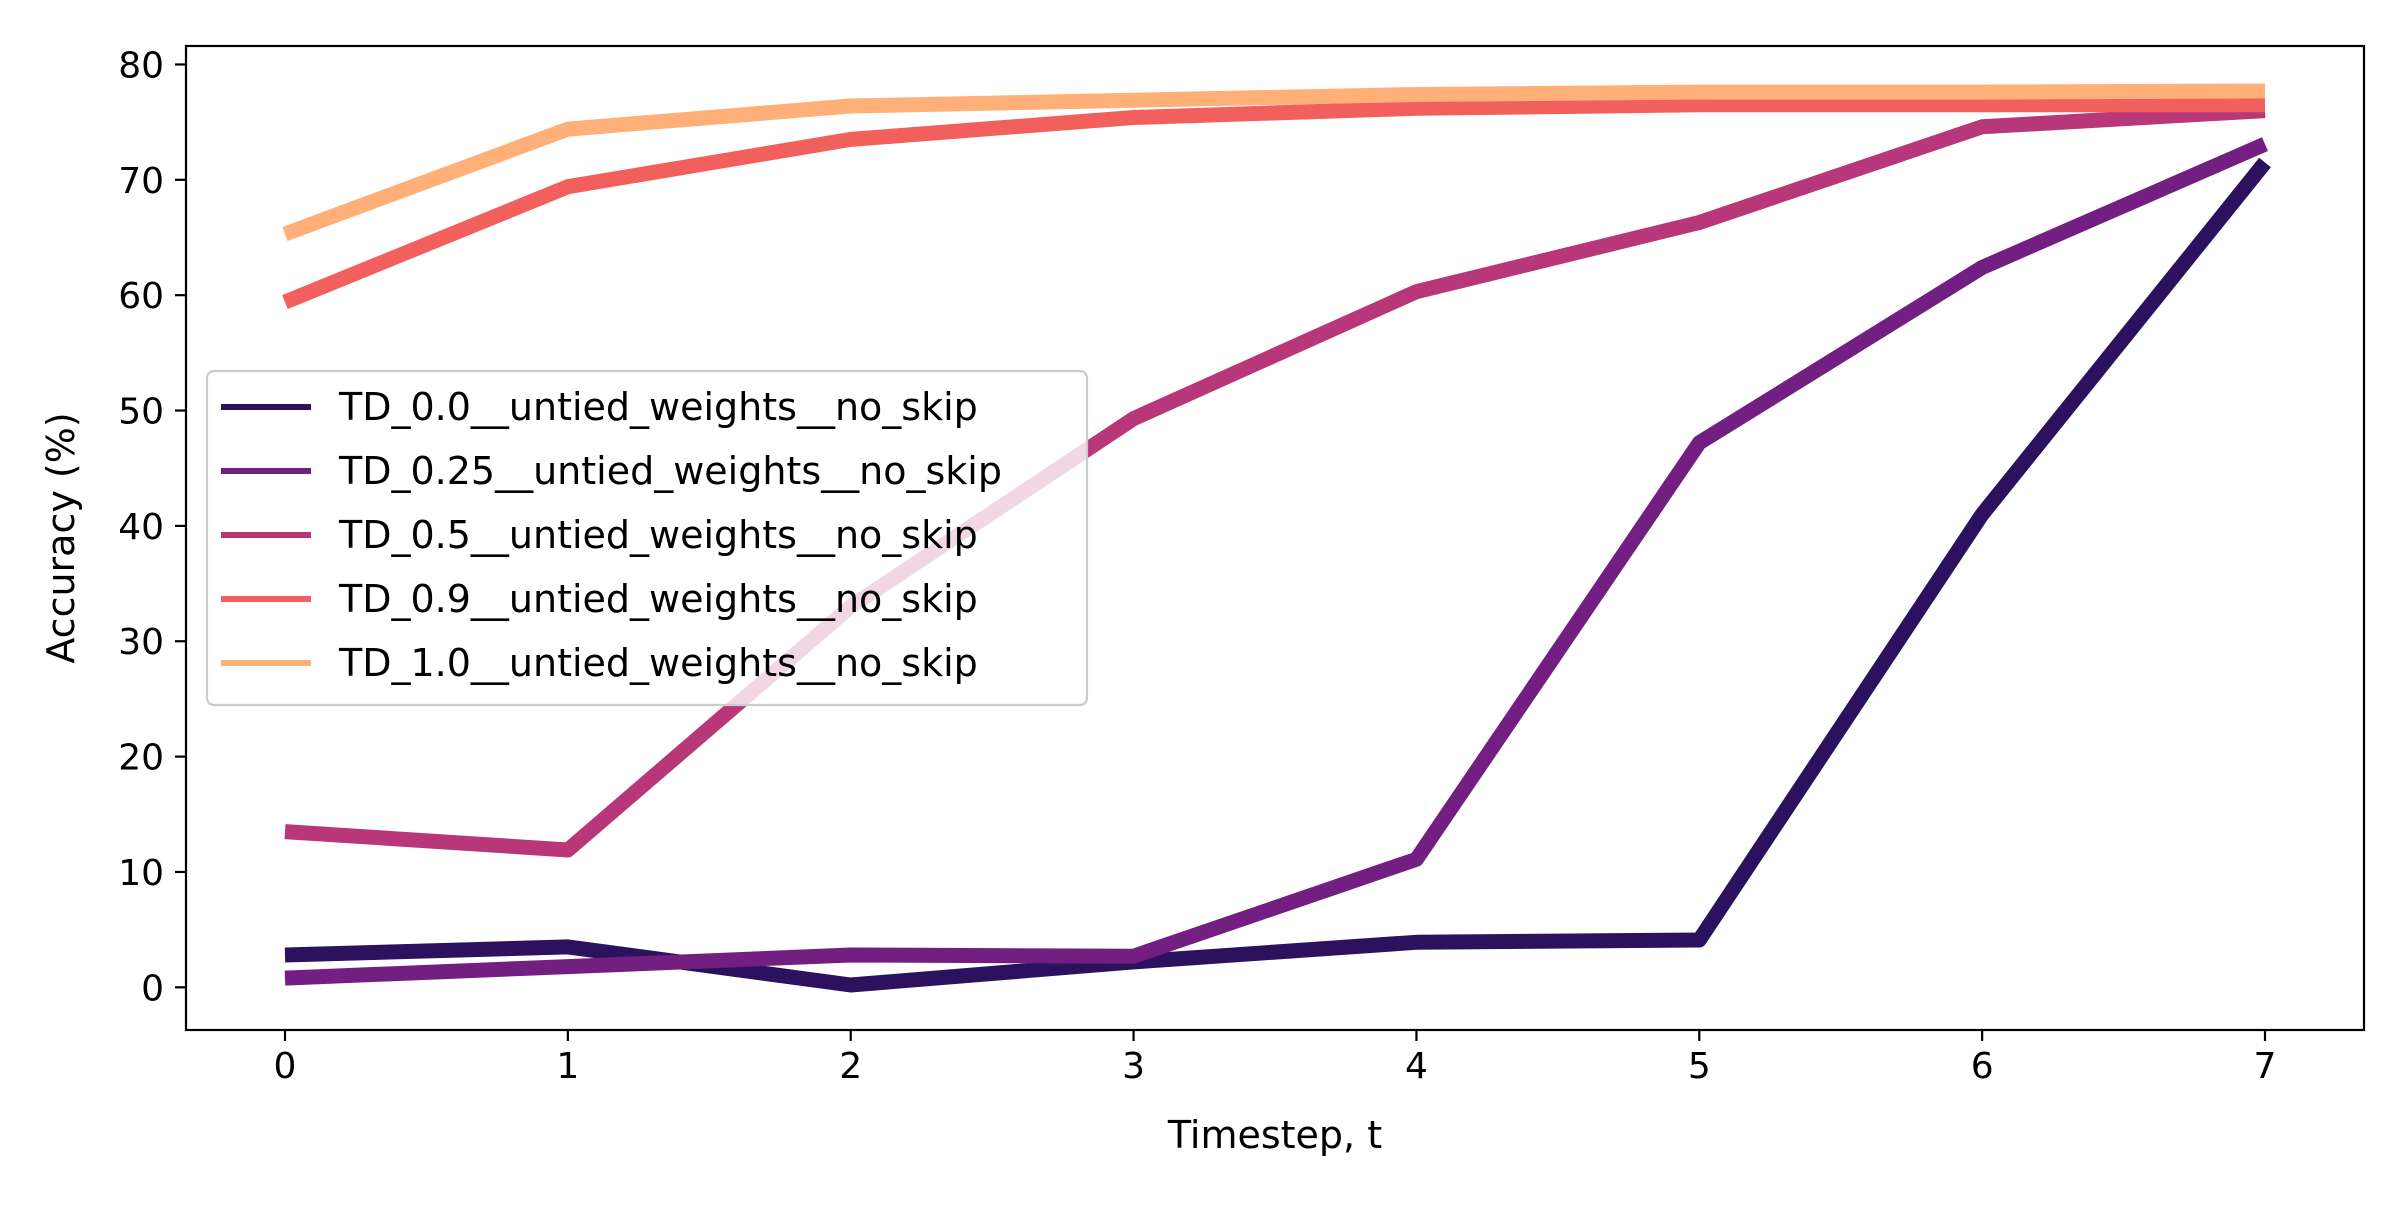 This screenshot has width=2400, height=1205. What do you see at coordinates (141, 527) in the screenshot?
I see `y-tick-label: 40` at bounding box center [141, 527].